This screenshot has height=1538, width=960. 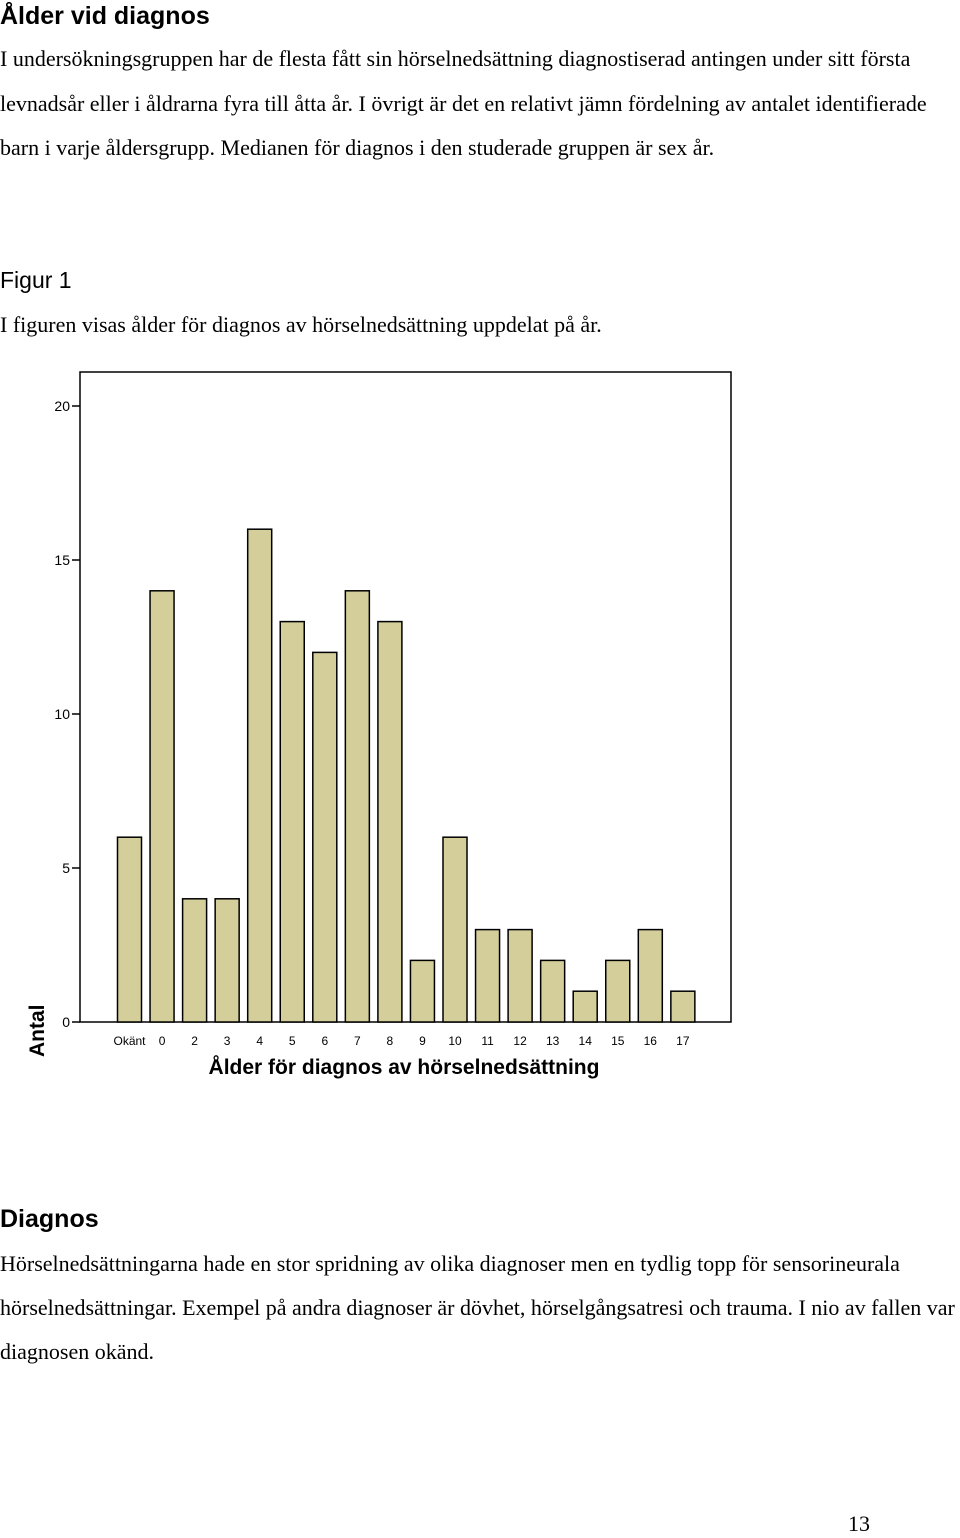 What do you see at coordinates (586, 1041) in the screenshot?
I see `x-tick-label: 14` at bounding box center [586, 1041].